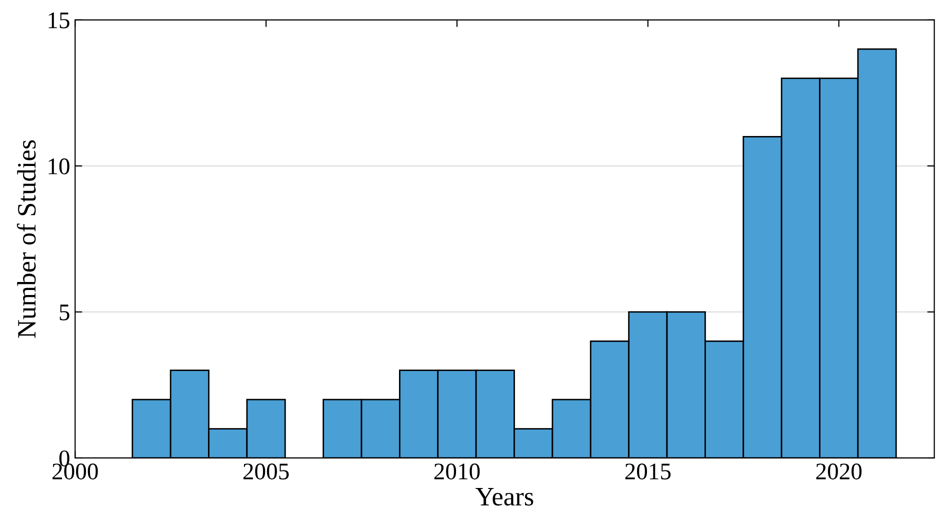 The image size is (939, 524). I want to click on y-tick-label: 5, so click(65, 312).